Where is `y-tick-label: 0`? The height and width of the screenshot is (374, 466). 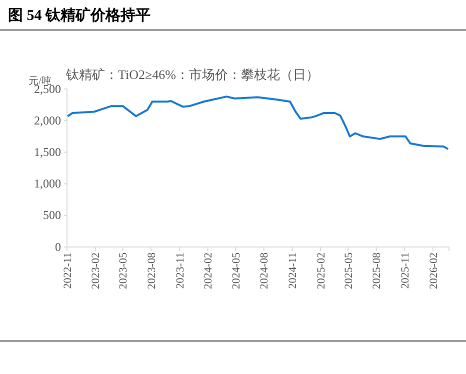 y-tick-label: 0 is located at coordinates (58, 247).